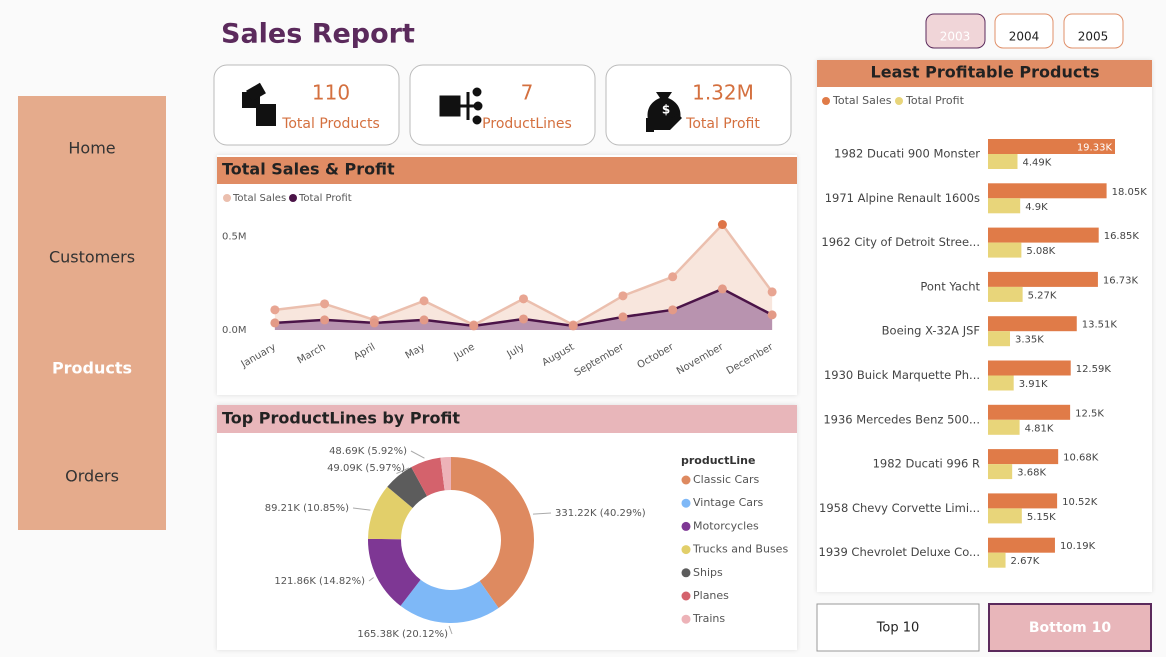 Image resolution: width=1166 pixels, height=657 pixels. Describe the element at coordinates (950, 286) in the screenshot. I see `category-label: Pont Yacht` at that location.